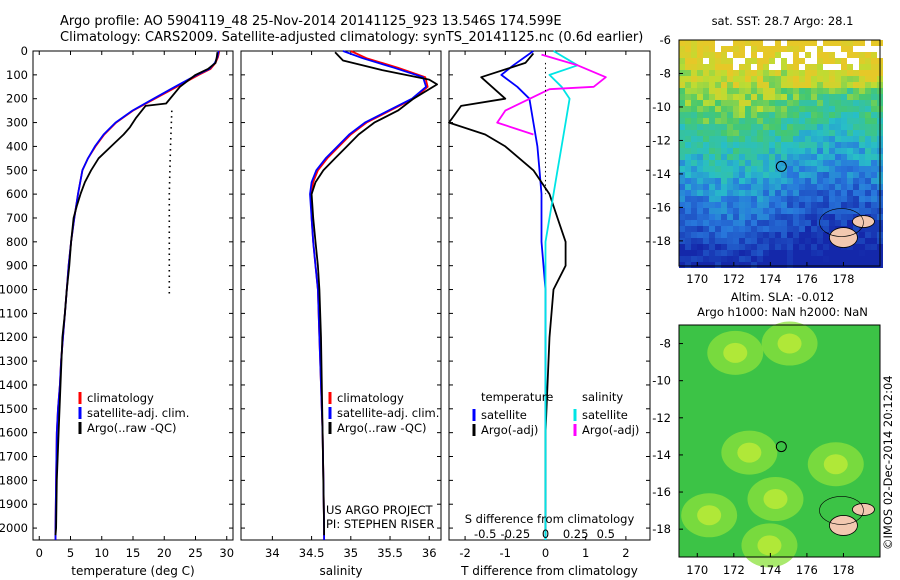  Describe the element at coordinates (17, 218) in the screenshot. I see `depth-tick-label: 700` at that location.